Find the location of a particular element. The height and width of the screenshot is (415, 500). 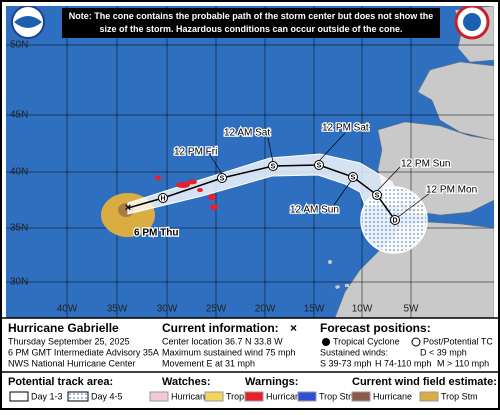

day13-label: Day 1-3 is located at coordinates (47, 396).